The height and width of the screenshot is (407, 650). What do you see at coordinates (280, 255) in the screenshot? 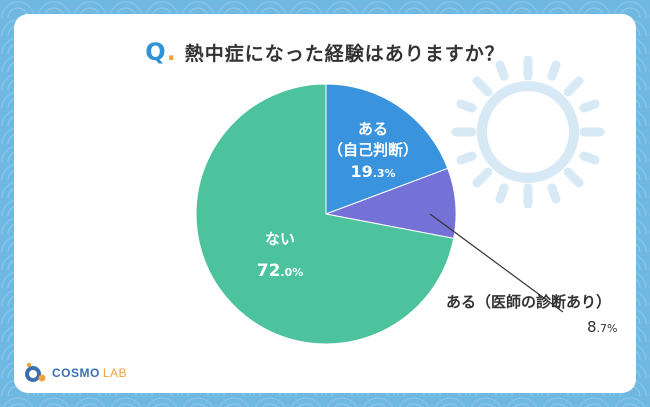
I see `slice-label-none: ない 72.0%` at bounding box center [280, 255].